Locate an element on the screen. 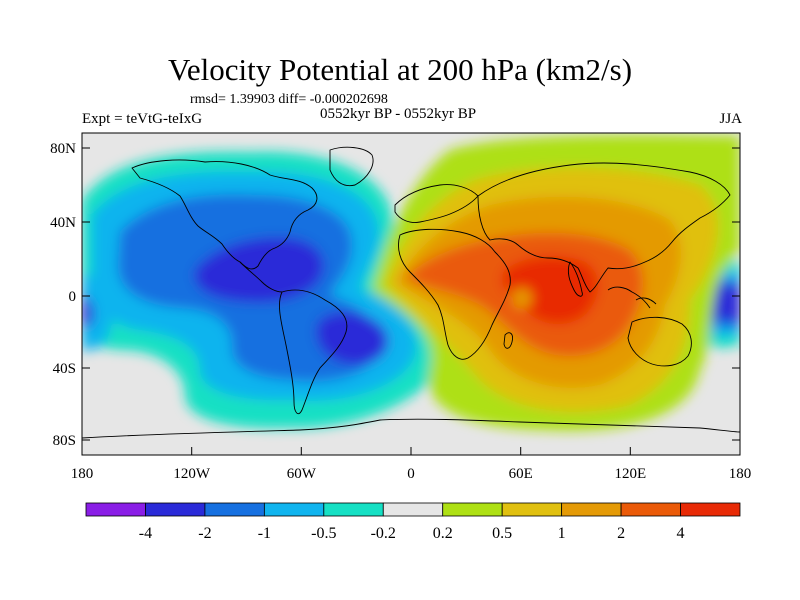 This screenshot has width=800, height=600. lon-label: 60W is located at coordinates (302, 474).